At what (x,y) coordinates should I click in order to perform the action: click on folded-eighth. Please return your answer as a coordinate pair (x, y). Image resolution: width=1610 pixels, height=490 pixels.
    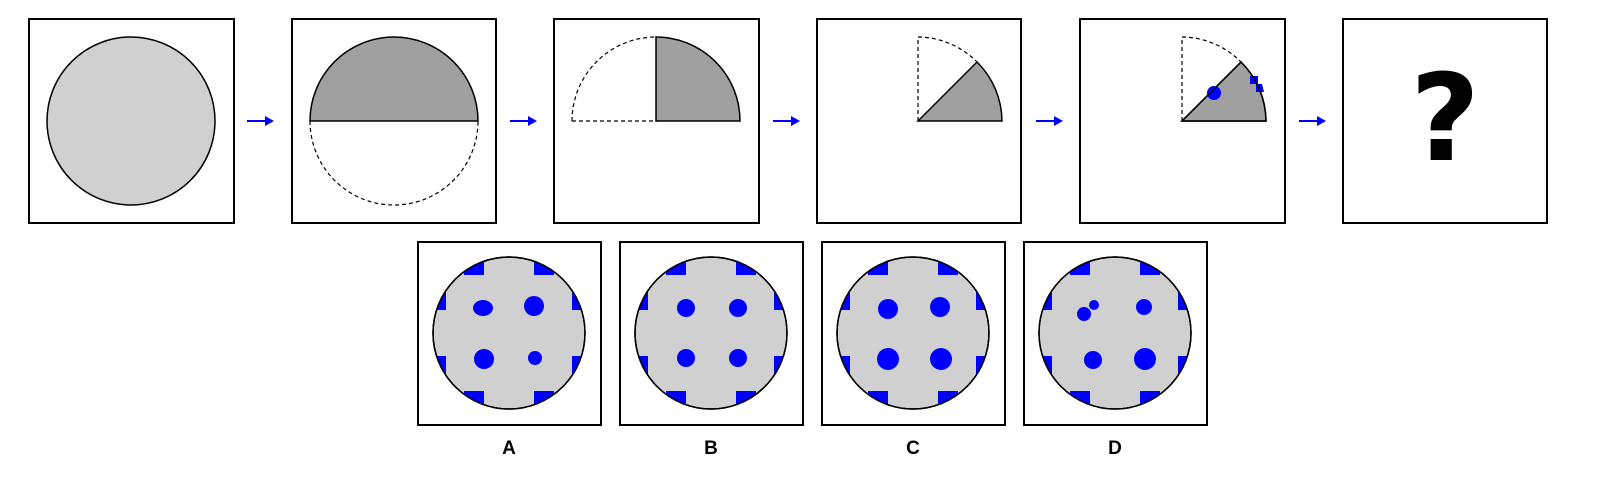
    Looking at the image, I should click on (959, 91).